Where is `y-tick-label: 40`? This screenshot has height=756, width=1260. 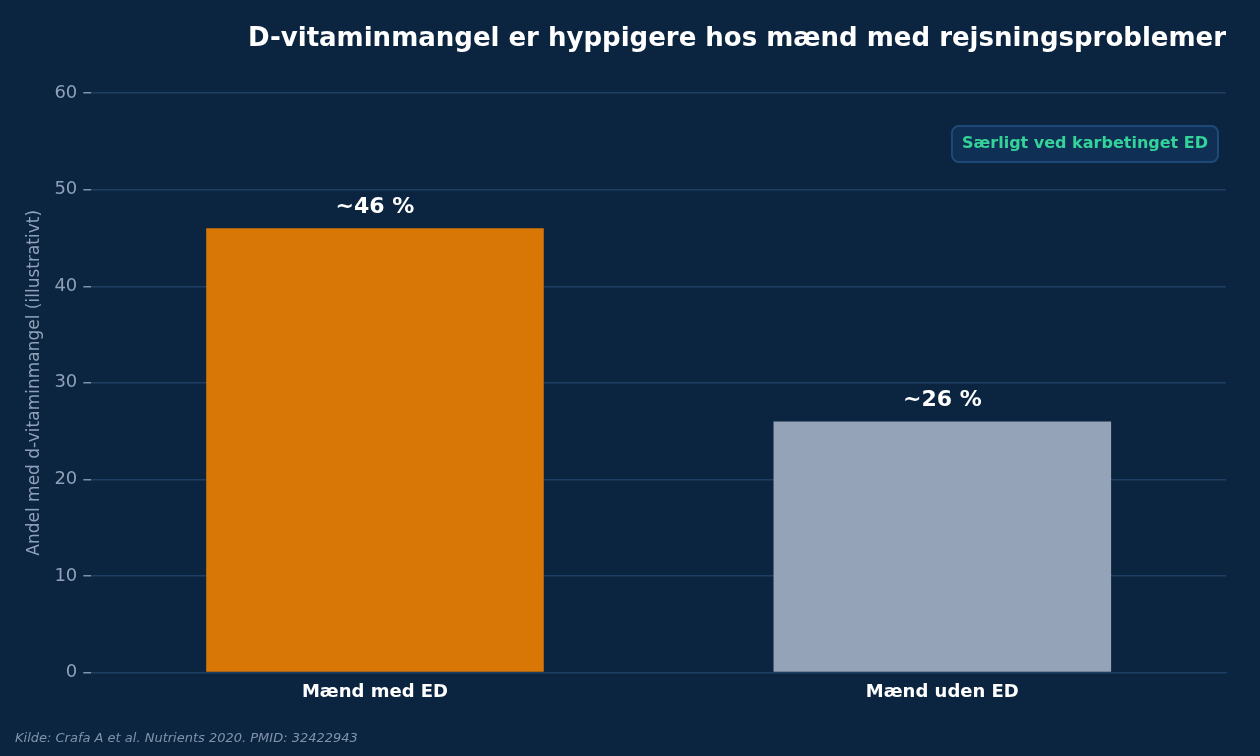
y-tick-label: 40 is located at coordinates (66, 284).